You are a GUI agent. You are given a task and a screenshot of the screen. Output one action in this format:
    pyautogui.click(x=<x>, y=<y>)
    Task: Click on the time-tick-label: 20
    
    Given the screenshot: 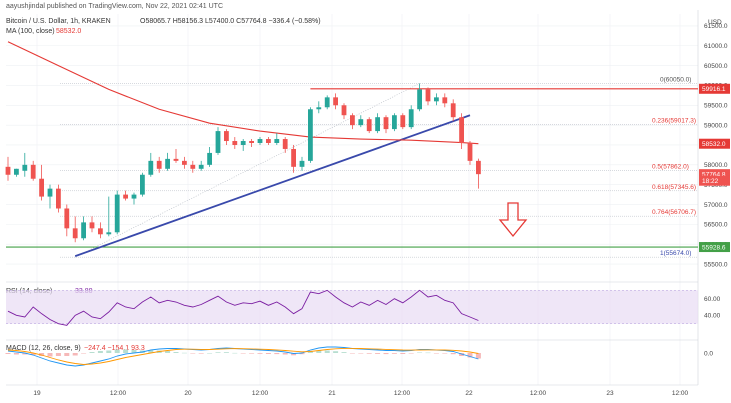 What is the action you would take?
    pyautogui.click(x=188, y=393)
    